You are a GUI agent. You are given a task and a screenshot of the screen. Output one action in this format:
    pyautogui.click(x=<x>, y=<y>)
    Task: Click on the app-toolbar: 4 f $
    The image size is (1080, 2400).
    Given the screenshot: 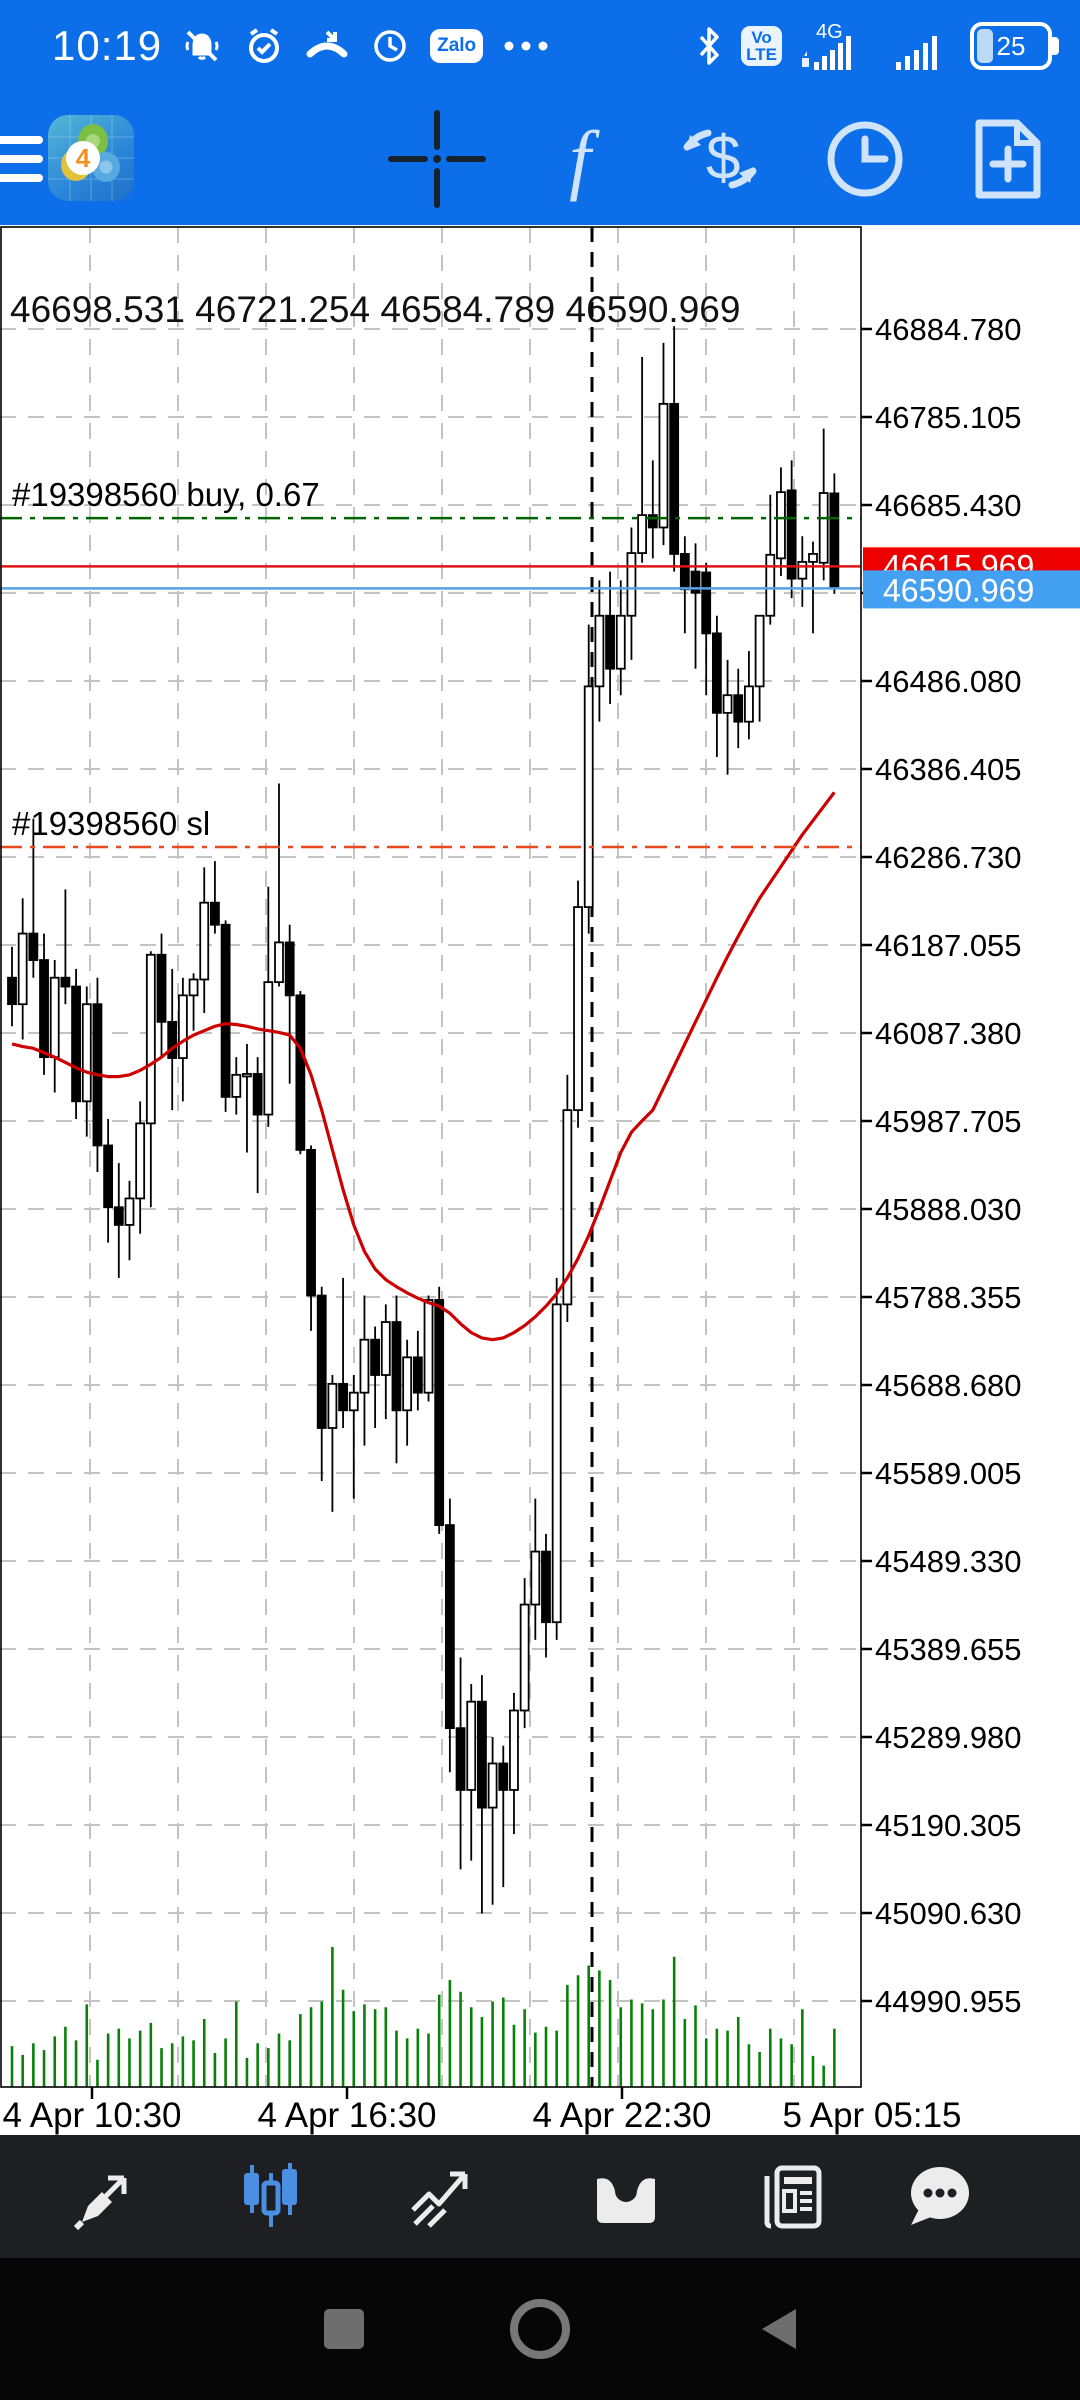 What is the action you would take?
    pyautogui.click(x=540, y=158)
    